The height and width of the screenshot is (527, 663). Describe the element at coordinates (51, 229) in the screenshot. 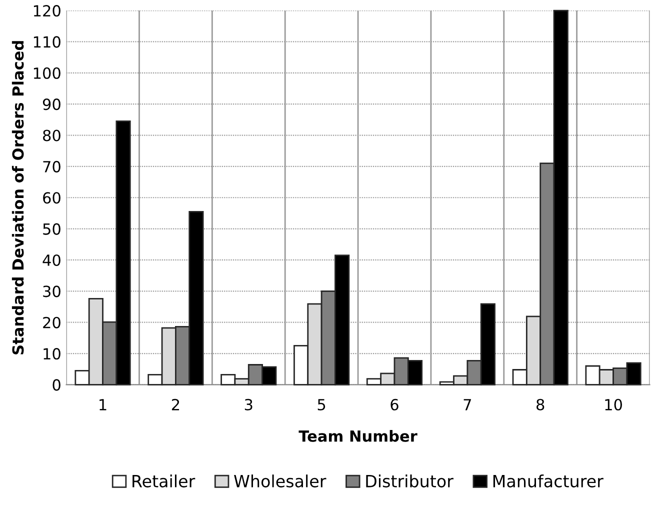

I see `y-tick-label: 50` at that location.